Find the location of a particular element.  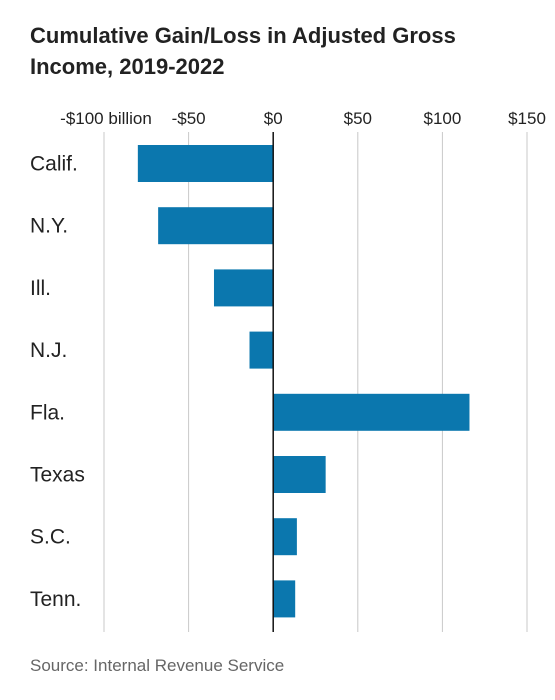

x-tick-label: -$50 is located at coordinates (189, 118).